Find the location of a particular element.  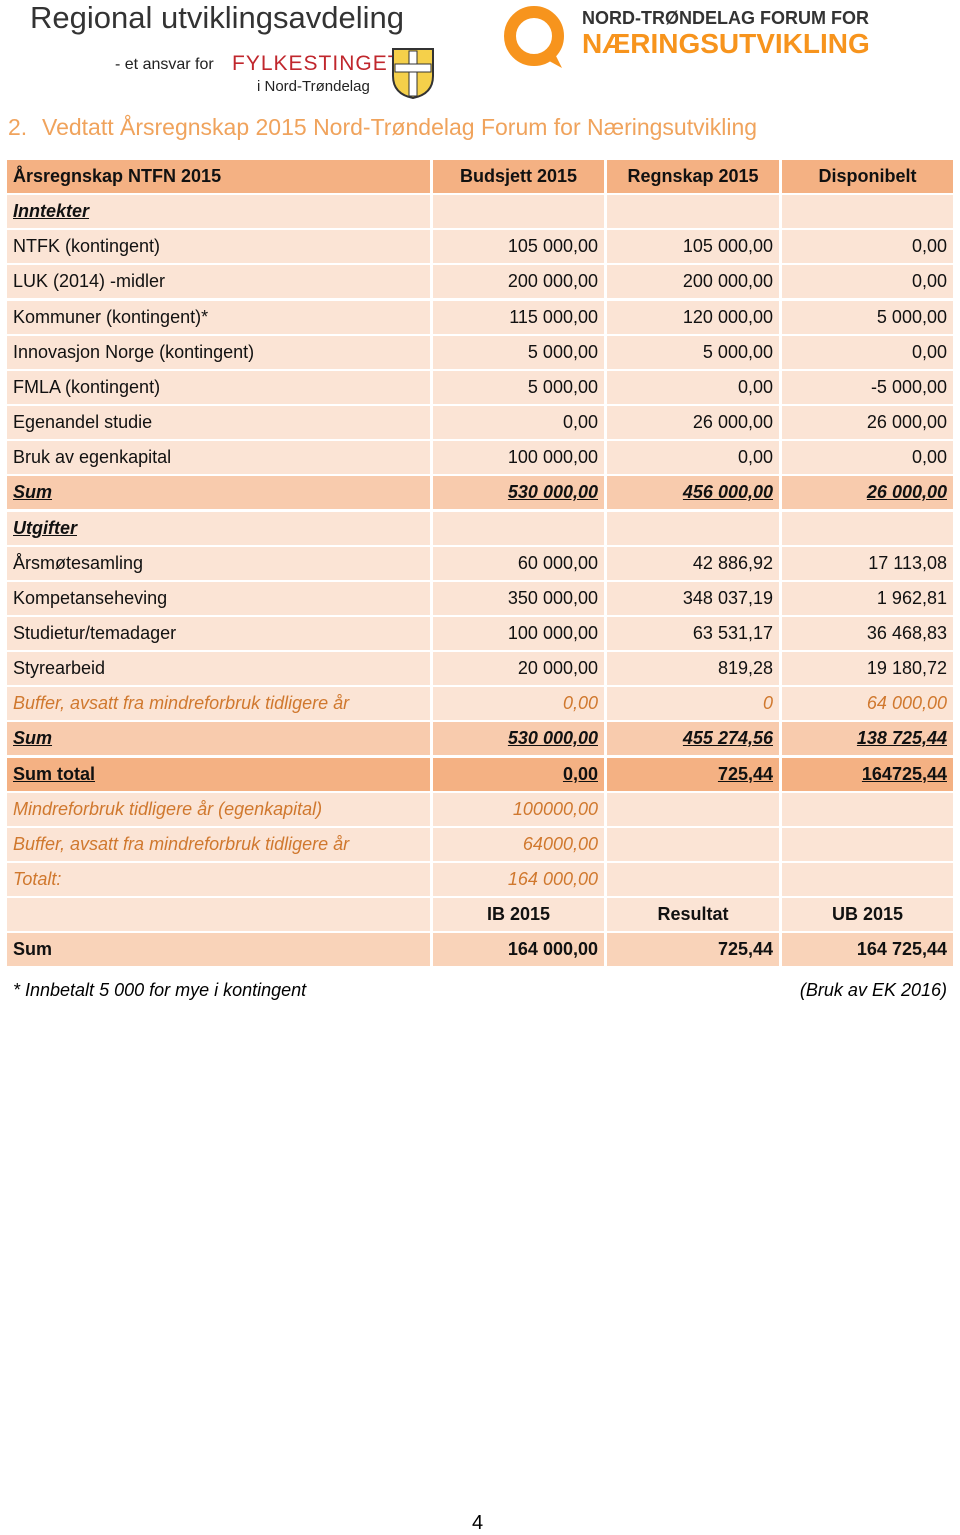

table-cell: 164725,44 is located at coordinates (867, 774).